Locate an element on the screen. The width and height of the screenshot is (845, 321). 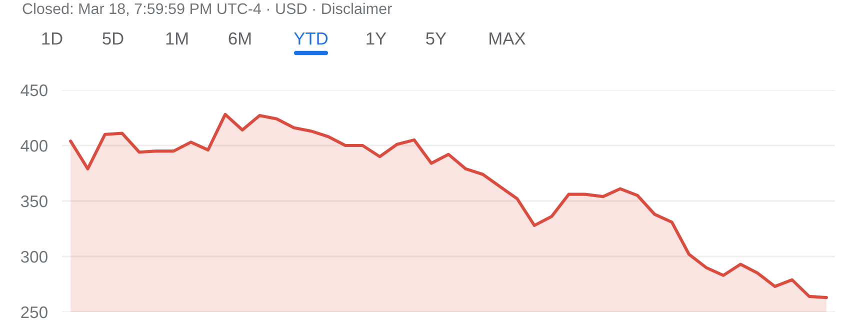
text: YTD is located at coordinates (311, 38).